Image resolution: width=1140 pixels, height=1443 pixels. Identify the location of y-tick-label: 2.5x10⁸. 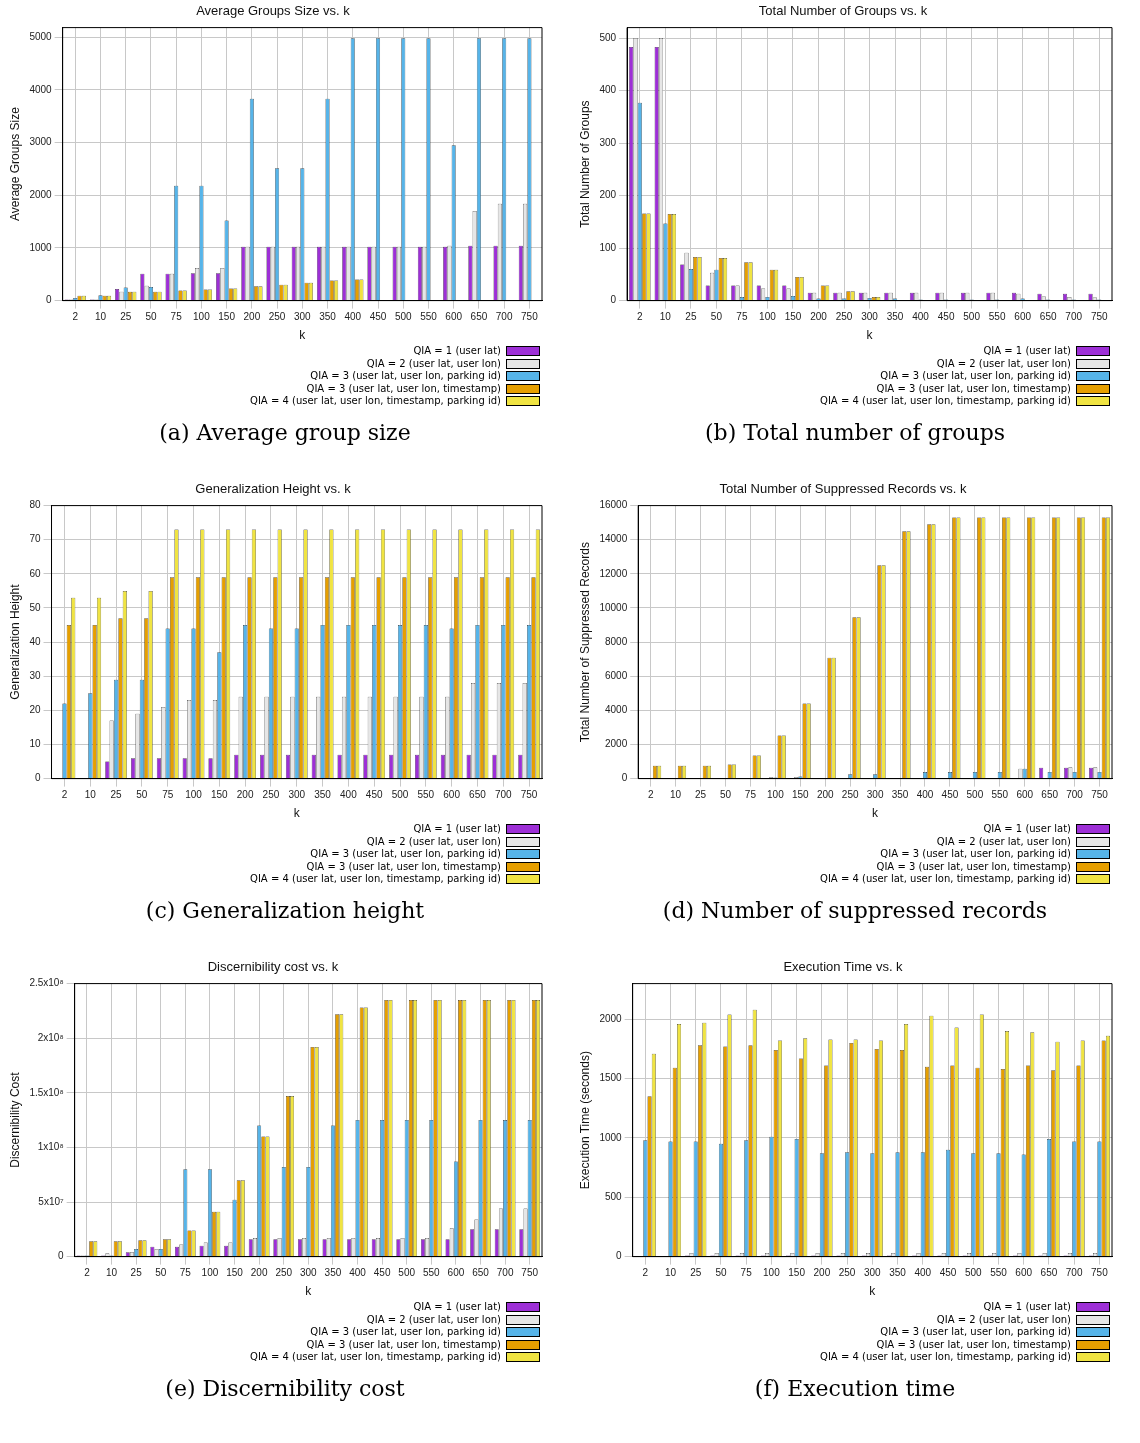
(46, 983).